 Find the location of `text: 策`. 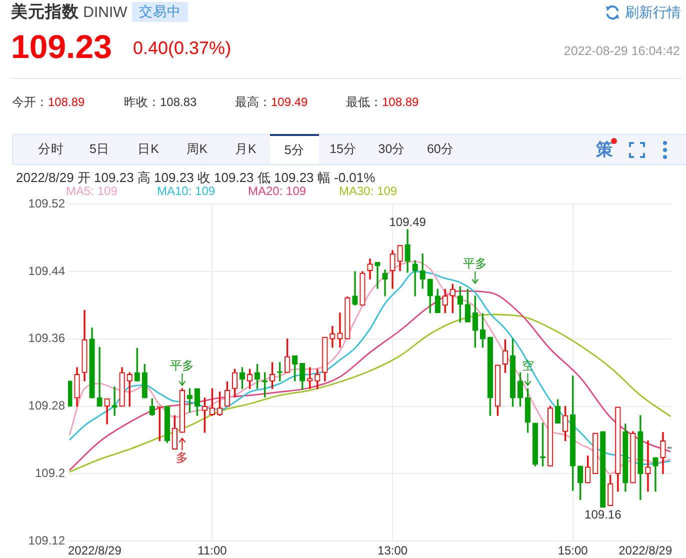

text: 策 is located at coordinates (604, 150).